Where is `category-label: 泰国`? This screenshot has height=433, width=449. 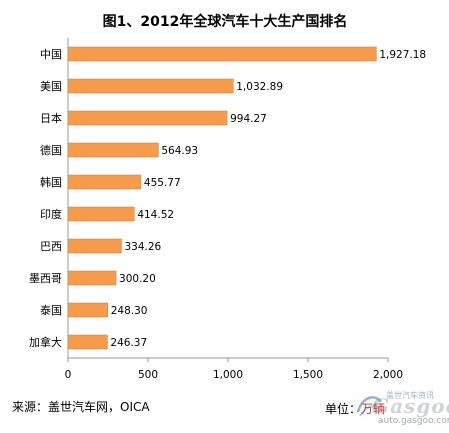
category-label: 泰国 is located at coordinates (51, 310).